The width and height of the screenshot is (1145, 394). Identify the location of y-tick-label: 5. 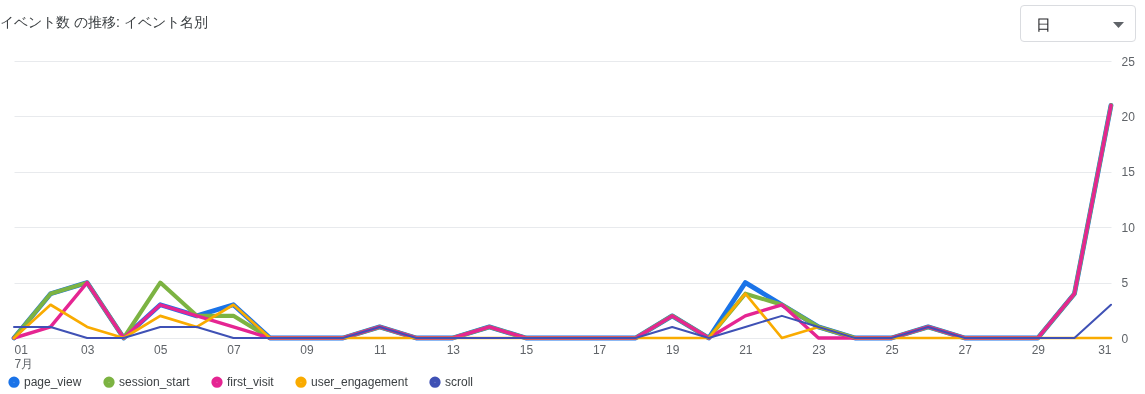
(1125, 283).